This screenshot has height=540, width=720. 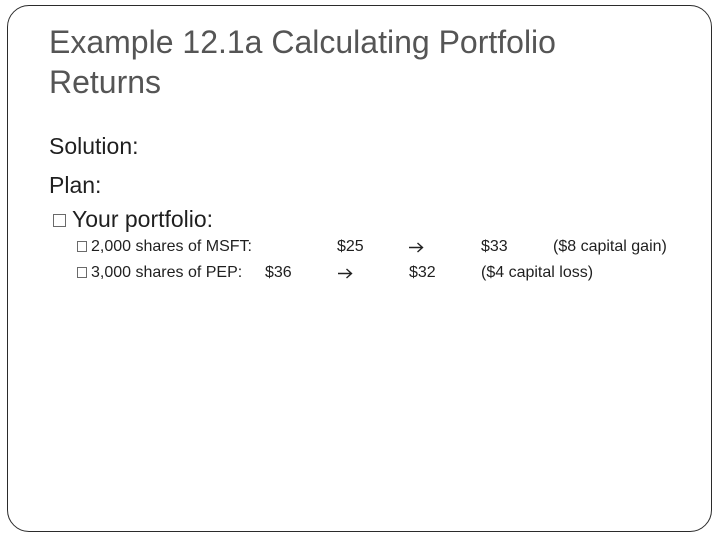 What do you see at coordinates (75, 185) in the screenshot?
I see `plan-label: Plan:` at bounding box center [75, 185].